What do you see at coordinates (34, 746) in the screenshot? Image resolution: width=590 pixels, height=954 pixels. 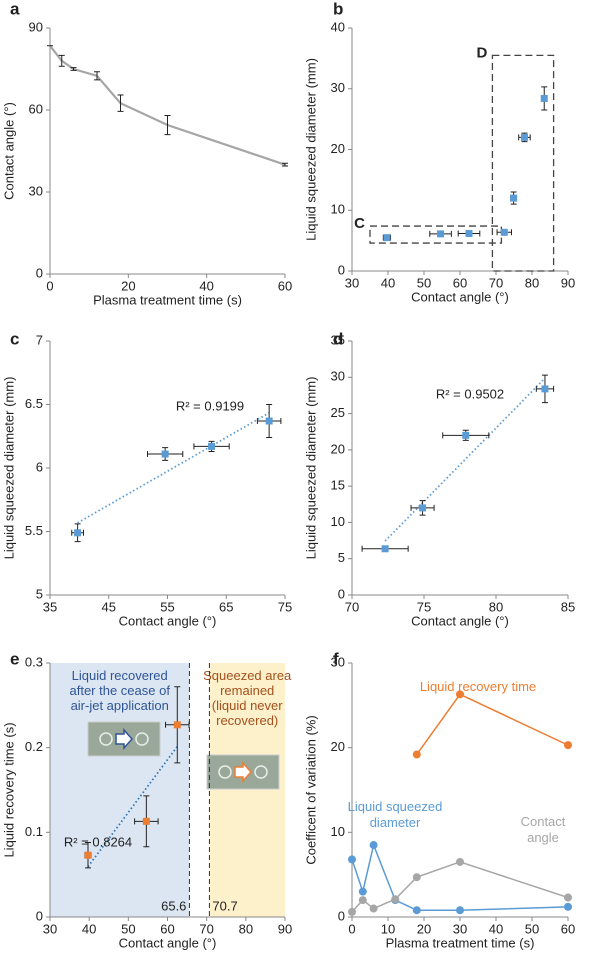 I see `y-tick-label: 0.2` at bounding box center [34, 746].